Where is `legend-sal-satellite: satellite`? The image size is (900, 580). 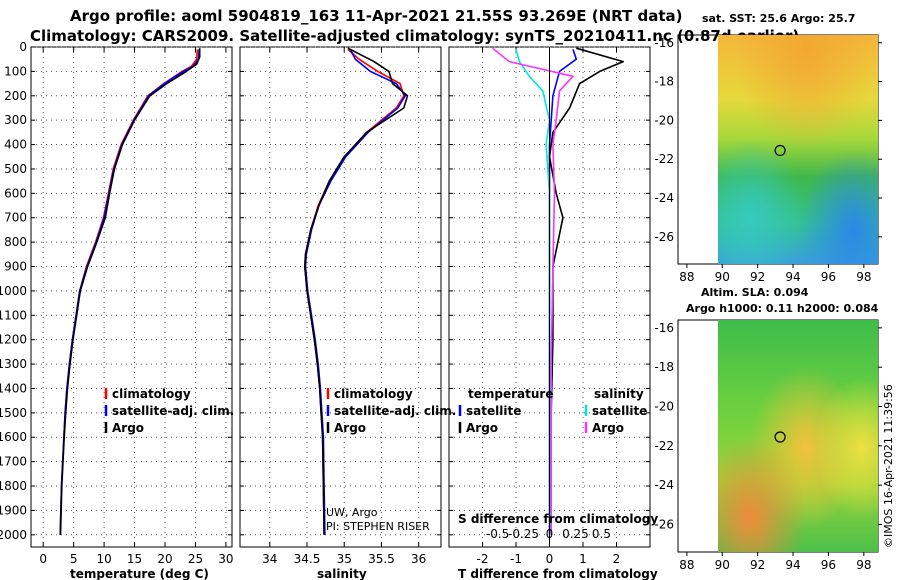 legend-sal-satellite: satellite is located at coordinates (619, 411).